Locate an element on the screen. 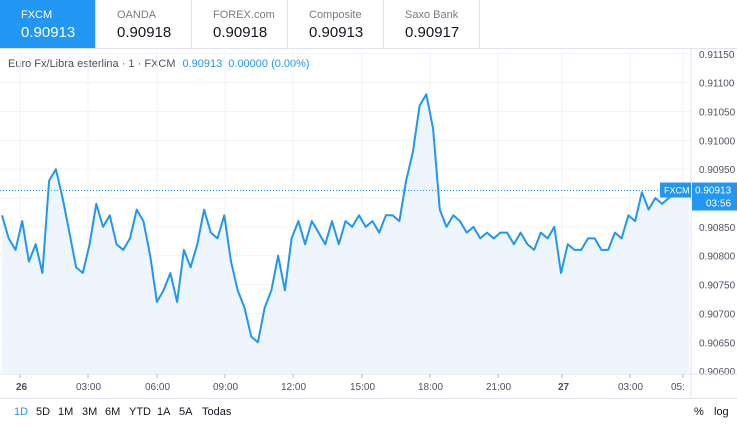  y-tick-label: 0.91050 is located at coordinates (717, 112).